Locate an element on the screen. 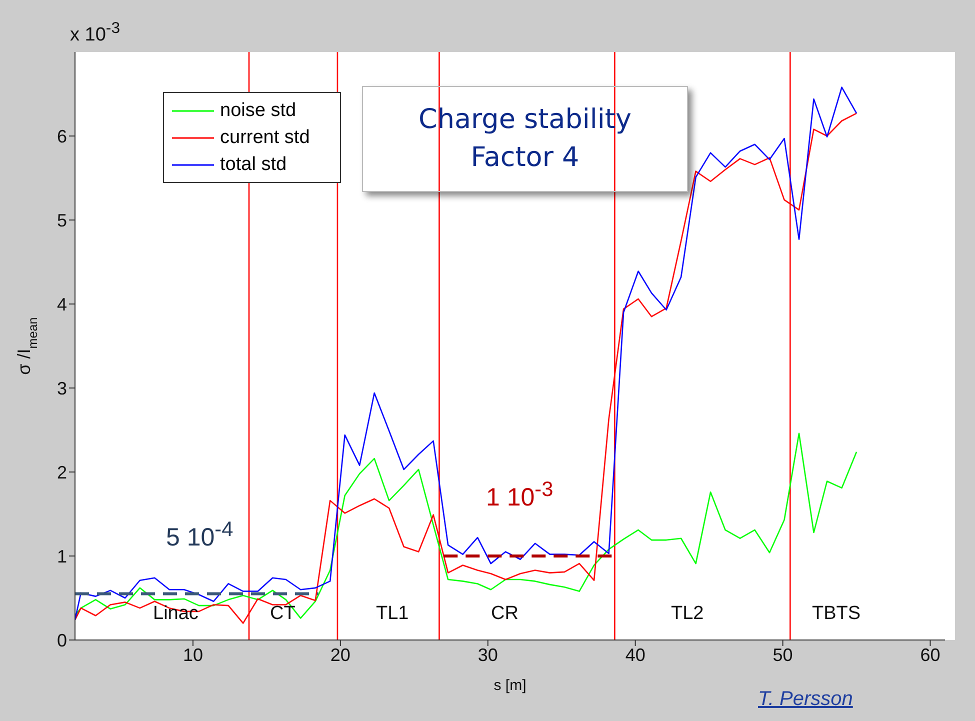 This screenshot has width=975, height=721. annotation: 5 10$^{-4}$ is located at coordinates (200, 535).